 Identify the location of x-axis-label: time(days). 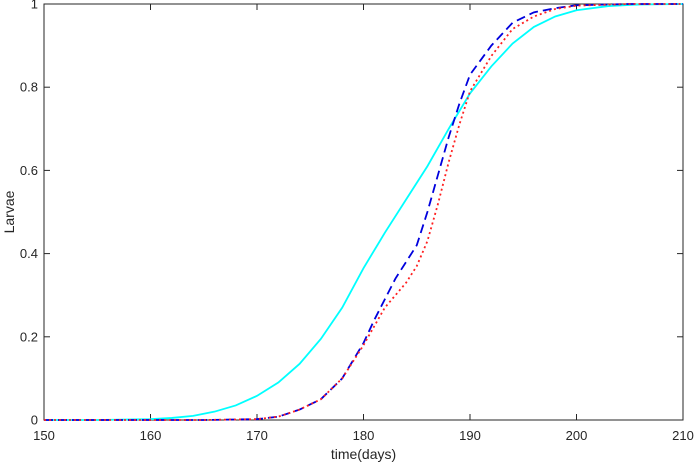
(363, 454).